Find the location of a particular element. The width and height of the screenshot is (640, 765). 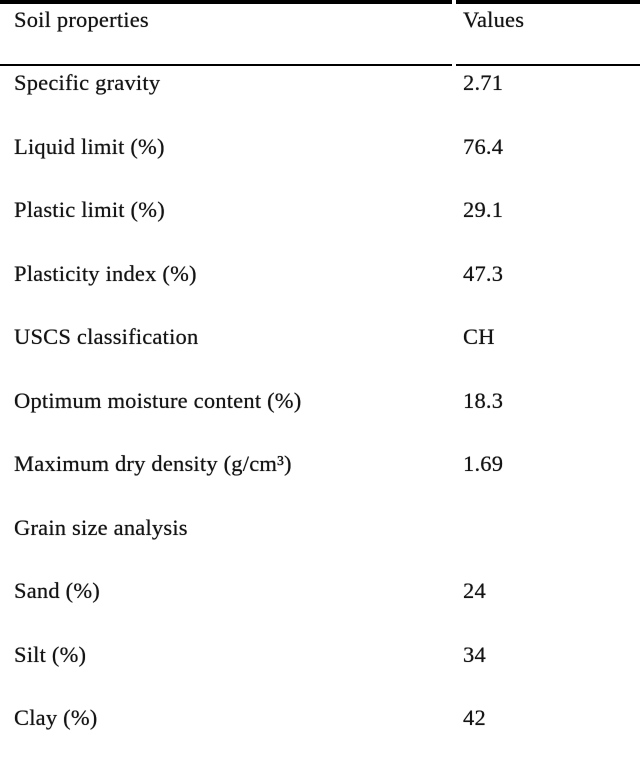

property-cell: Maximum dry density (g/cm³) is located at coordinates (153, 463).